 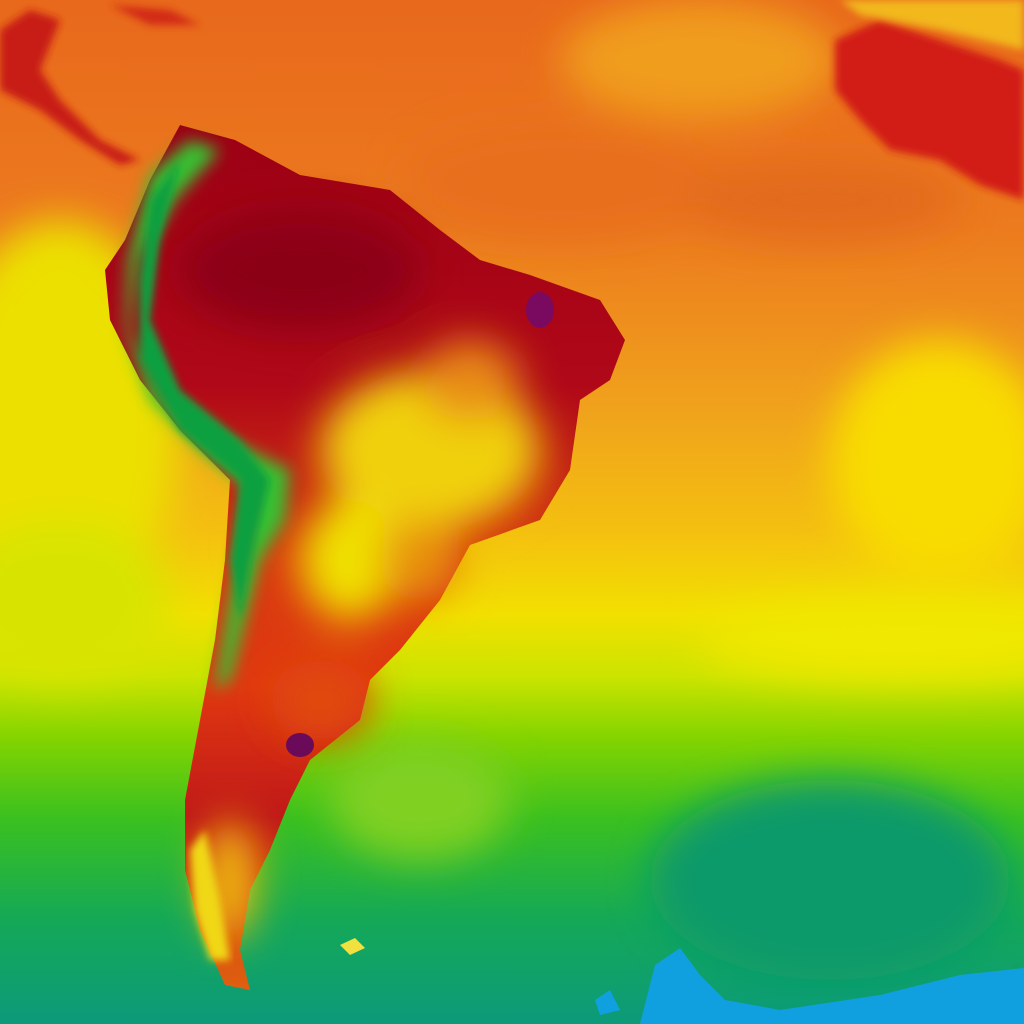 What do you see at coordinates (929, 100) in the screenshot?
I see `africa` at bounding box center [929, 100].